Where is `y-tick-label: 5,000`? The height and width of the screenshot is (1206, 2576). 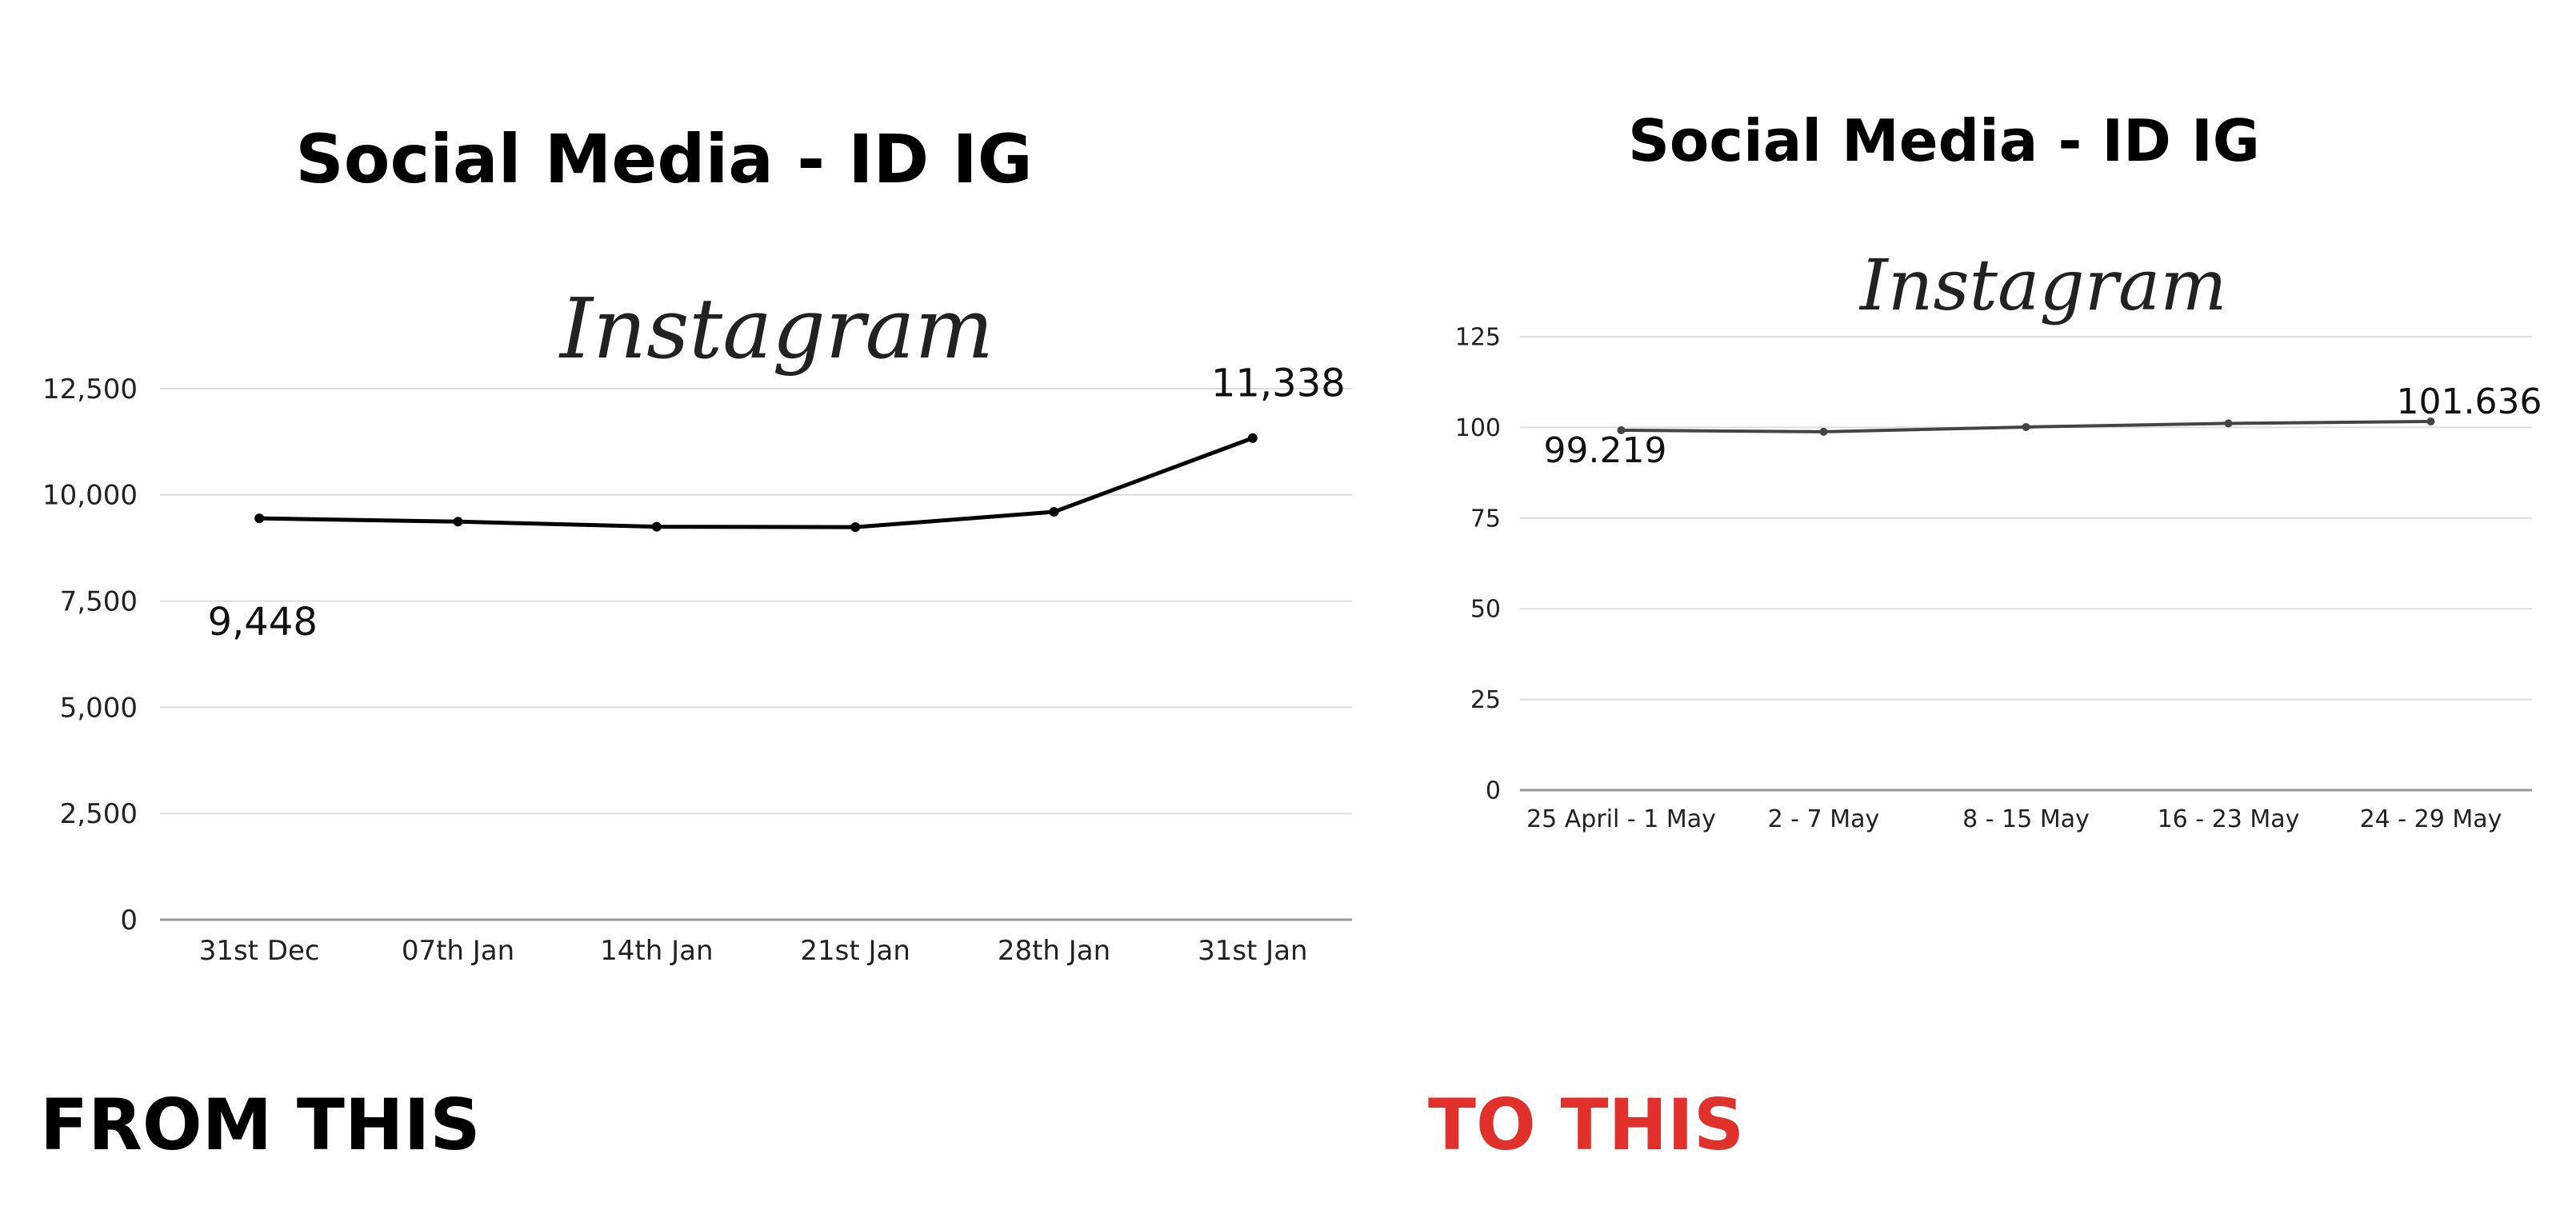 y-tick-label: 5,000 is located at coordinates (99, 708).